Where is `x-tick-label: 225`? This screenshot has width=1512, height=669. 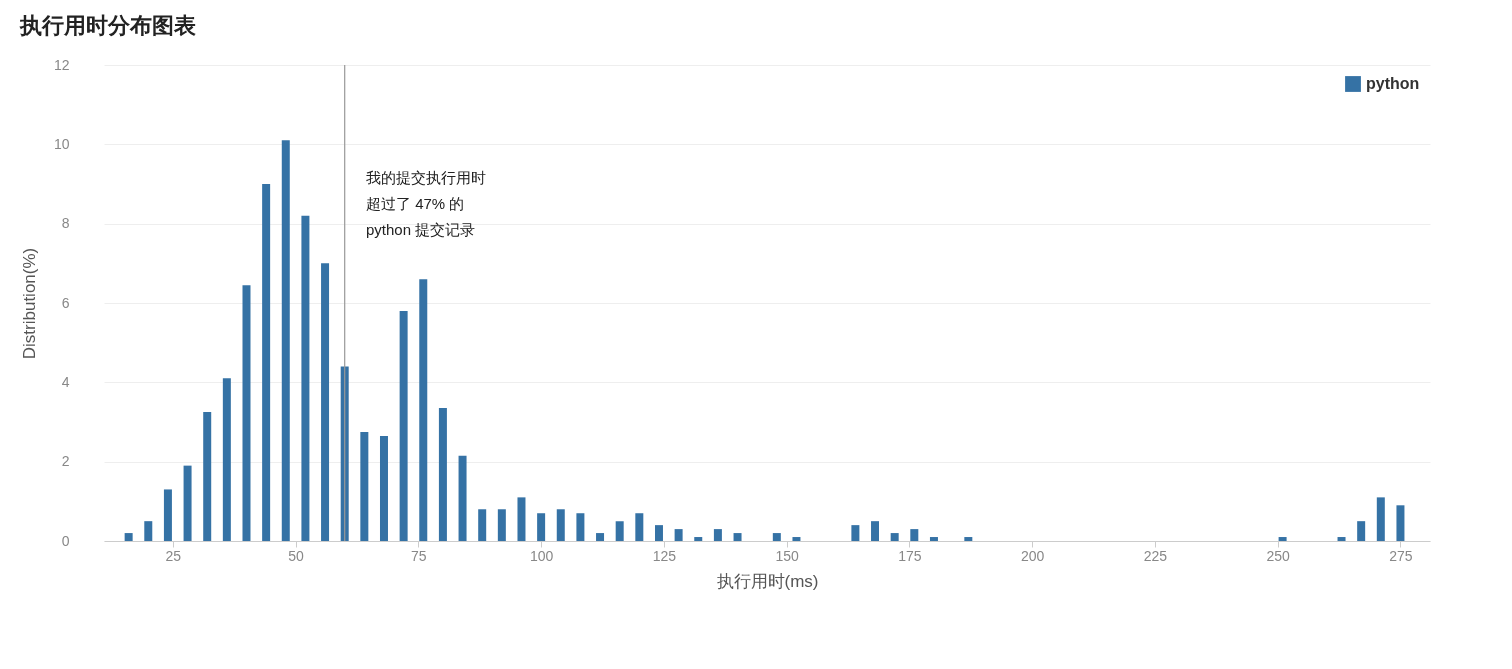 x-tick-label: 225 is located at coordinates (1155, 555).